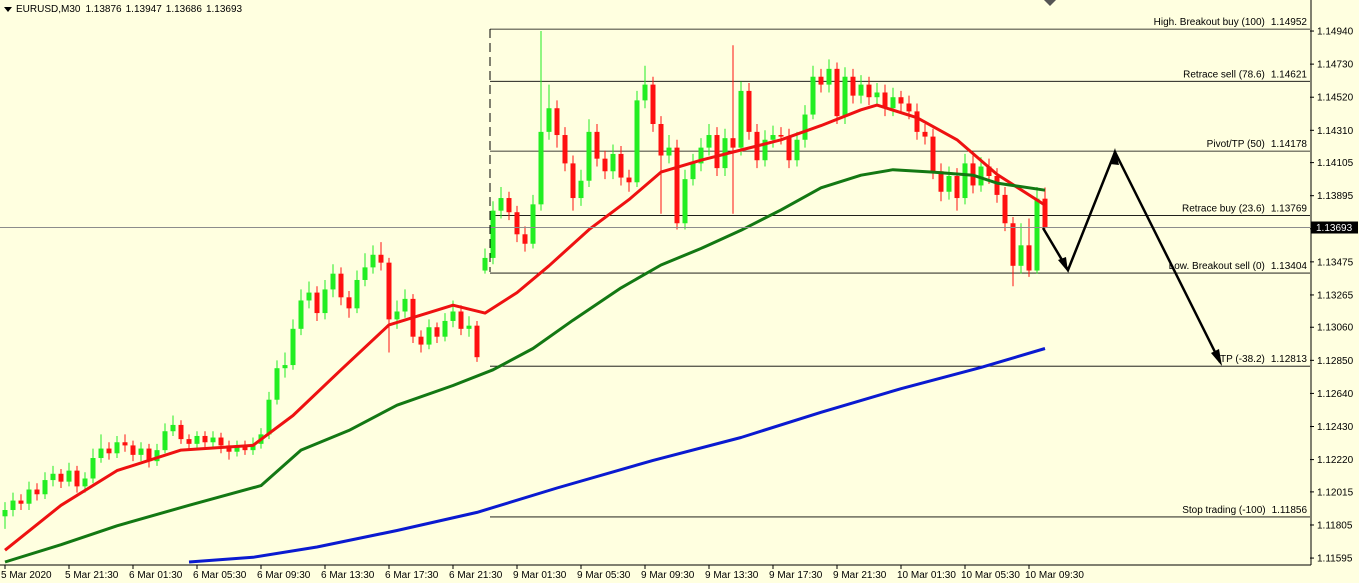 Image resolution: width=1359 pixels, height=583 pixels. Describe the element at coordinates (990, 575) in the screenshot. I see `x-tick-label: 10 Mar 05:30` at that location.